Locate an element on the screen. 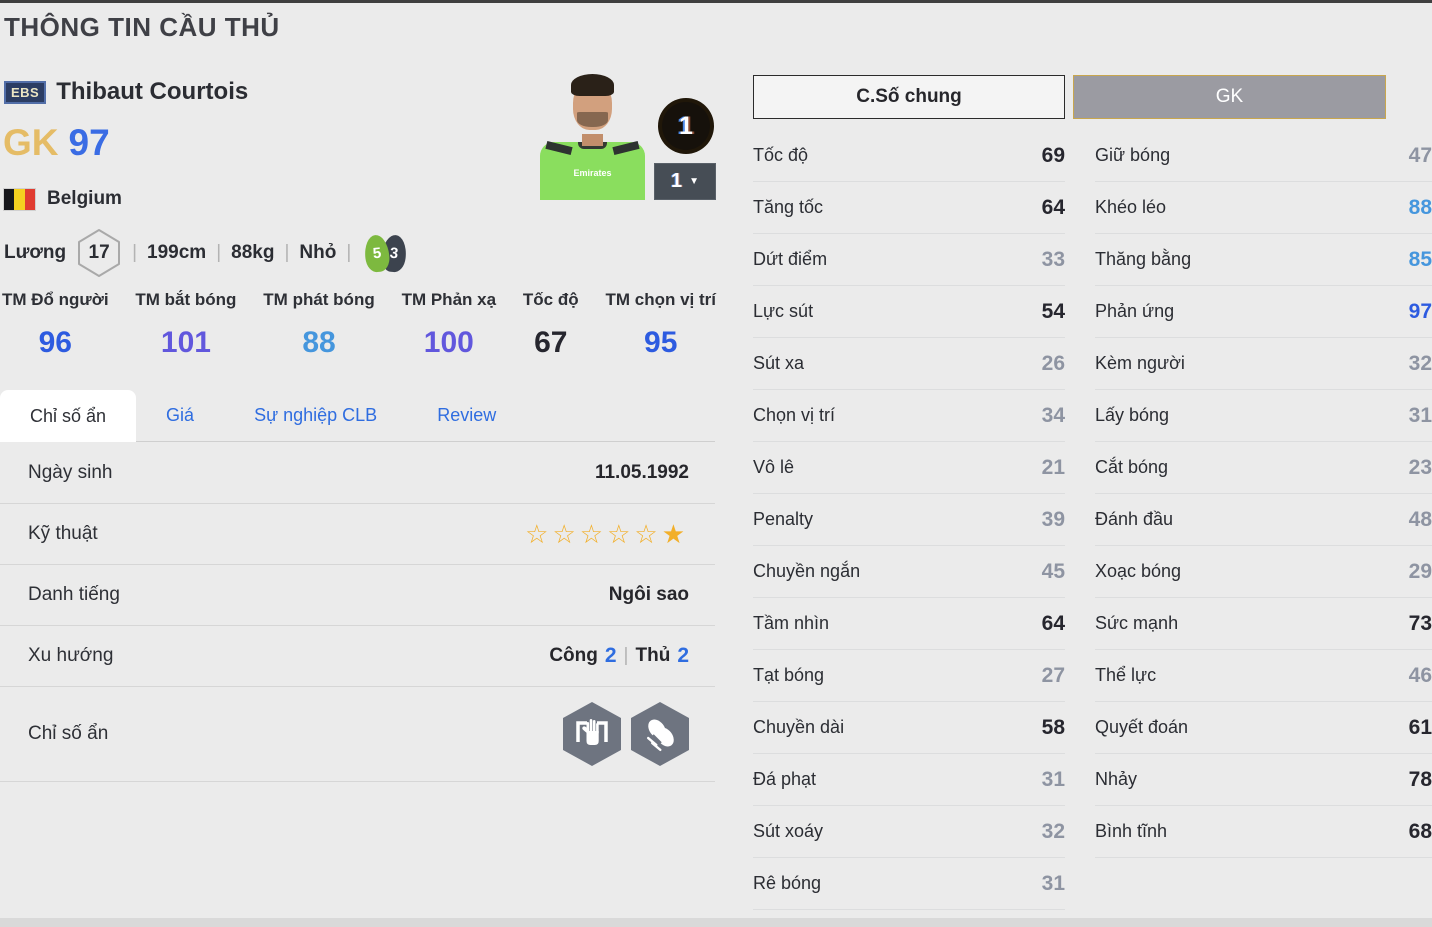 Image resolution: width=1432 pixels, height=927 pixels. tab-active: Chỉ số ẩn is located at coordinates (68, 416).